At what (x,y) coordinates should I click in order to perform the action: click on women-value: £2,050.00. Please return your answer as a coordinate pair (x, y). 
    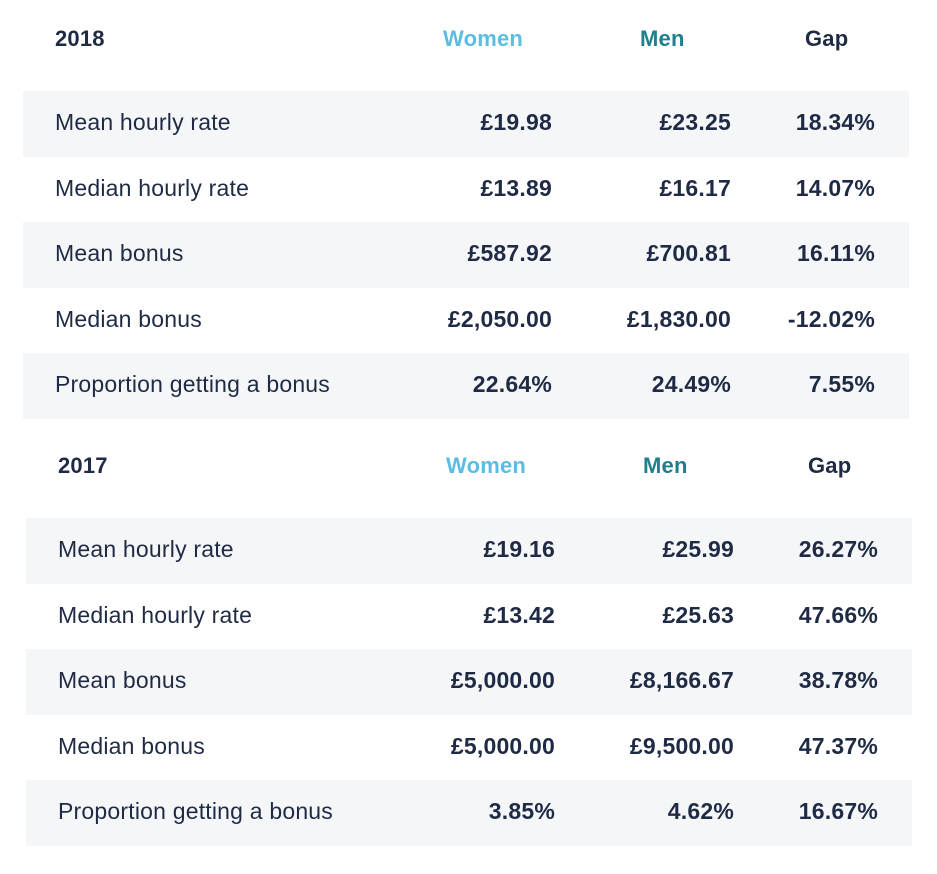
    Looking at the image, I should click on (499, 318).